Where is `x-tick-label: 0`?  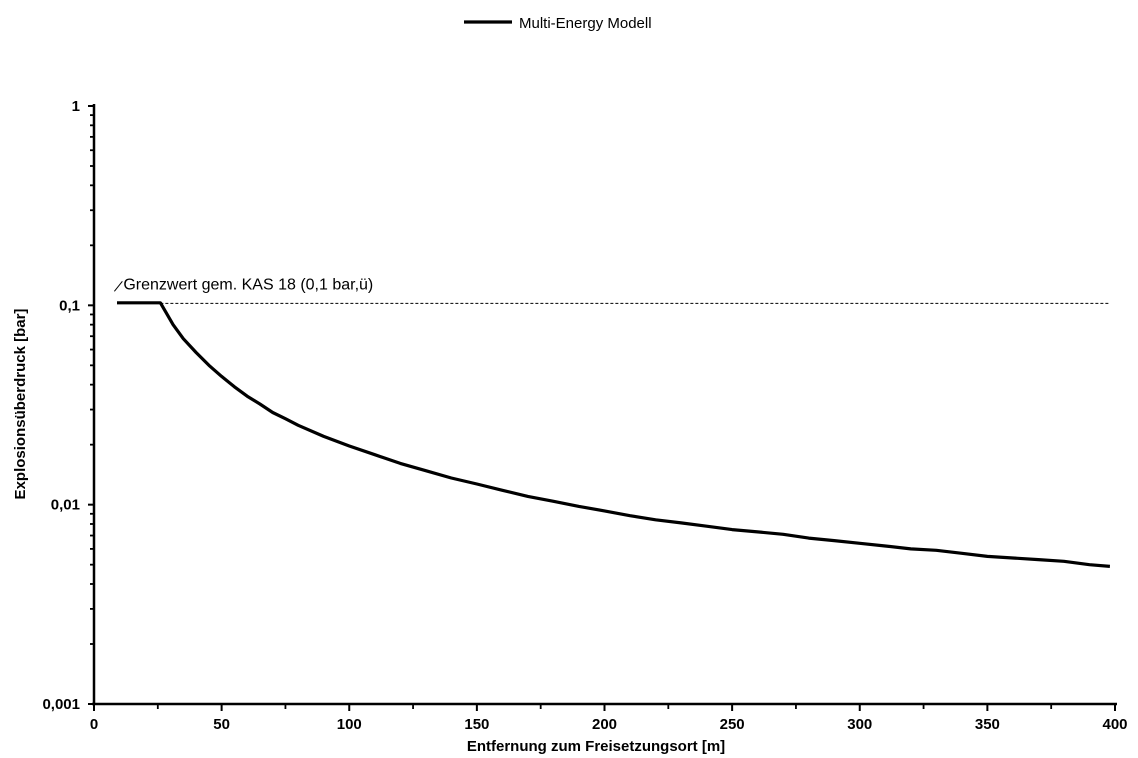
x-tick-label: 0 is located at coordinates (94, 724).